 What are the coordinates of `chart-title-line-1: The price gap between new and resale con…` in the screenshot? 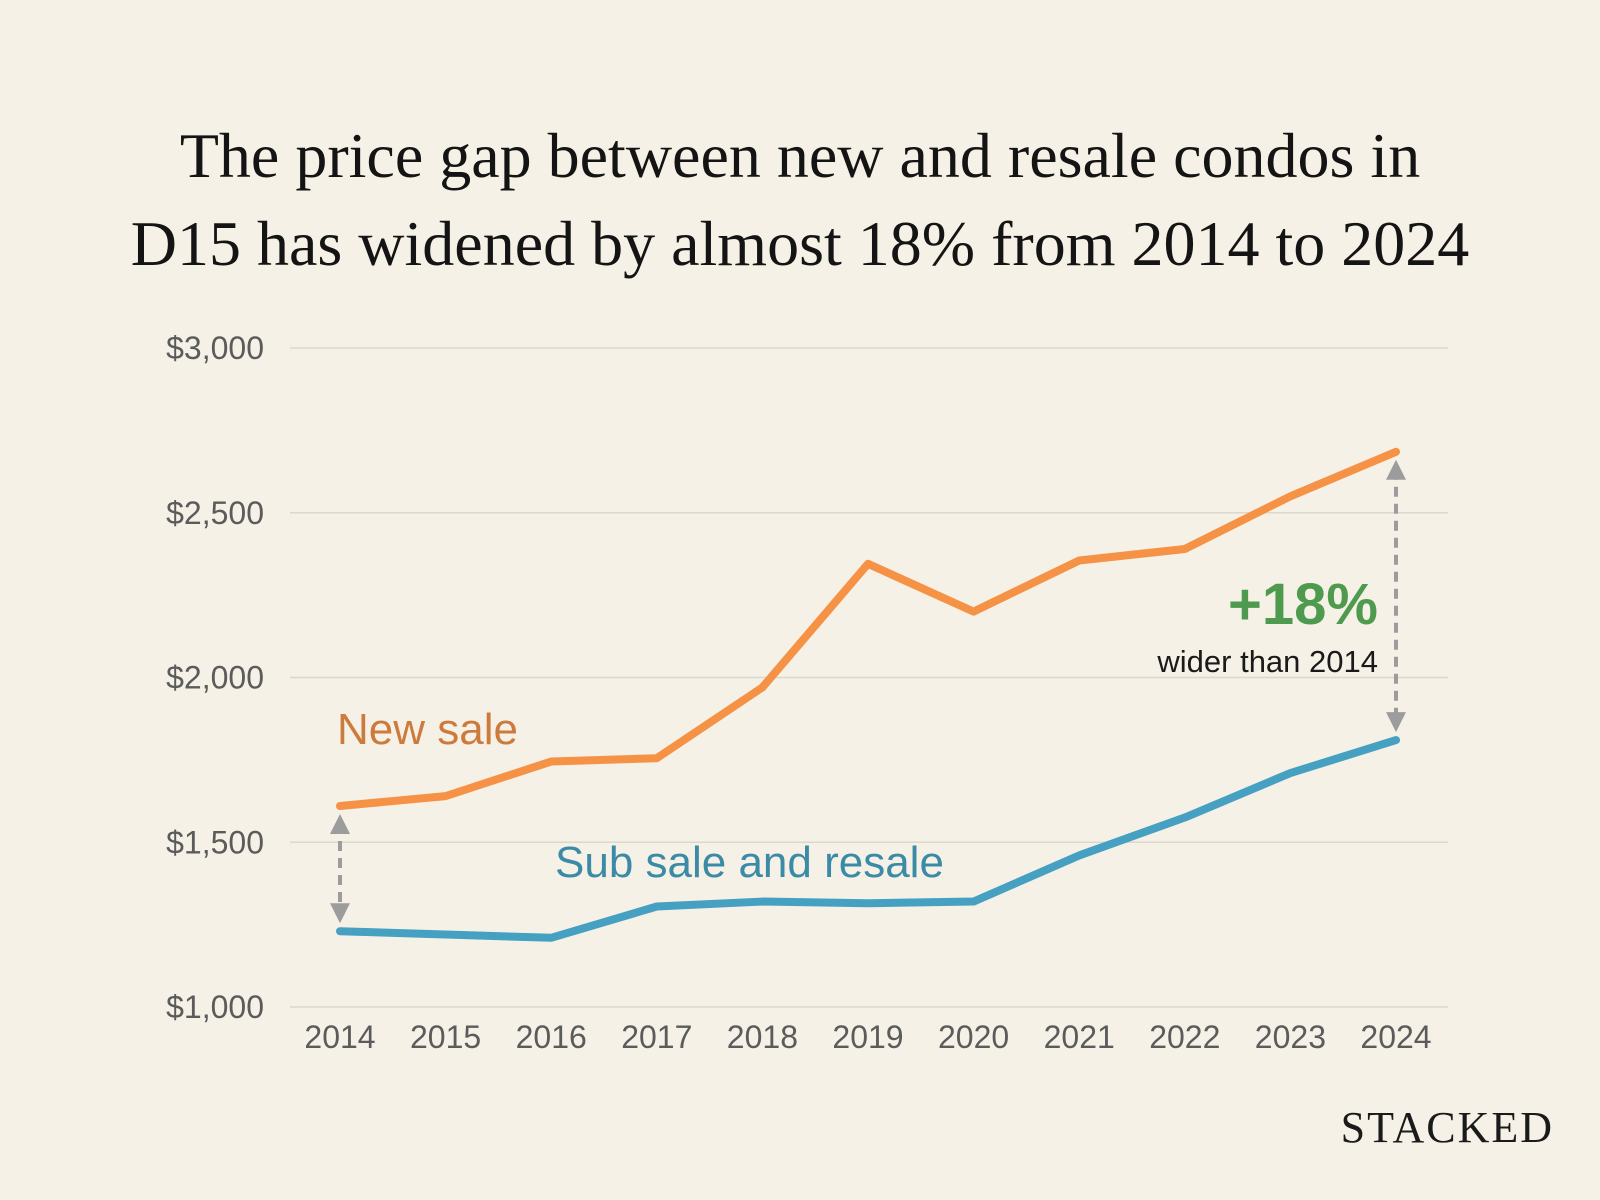 It's located at (800, 155).